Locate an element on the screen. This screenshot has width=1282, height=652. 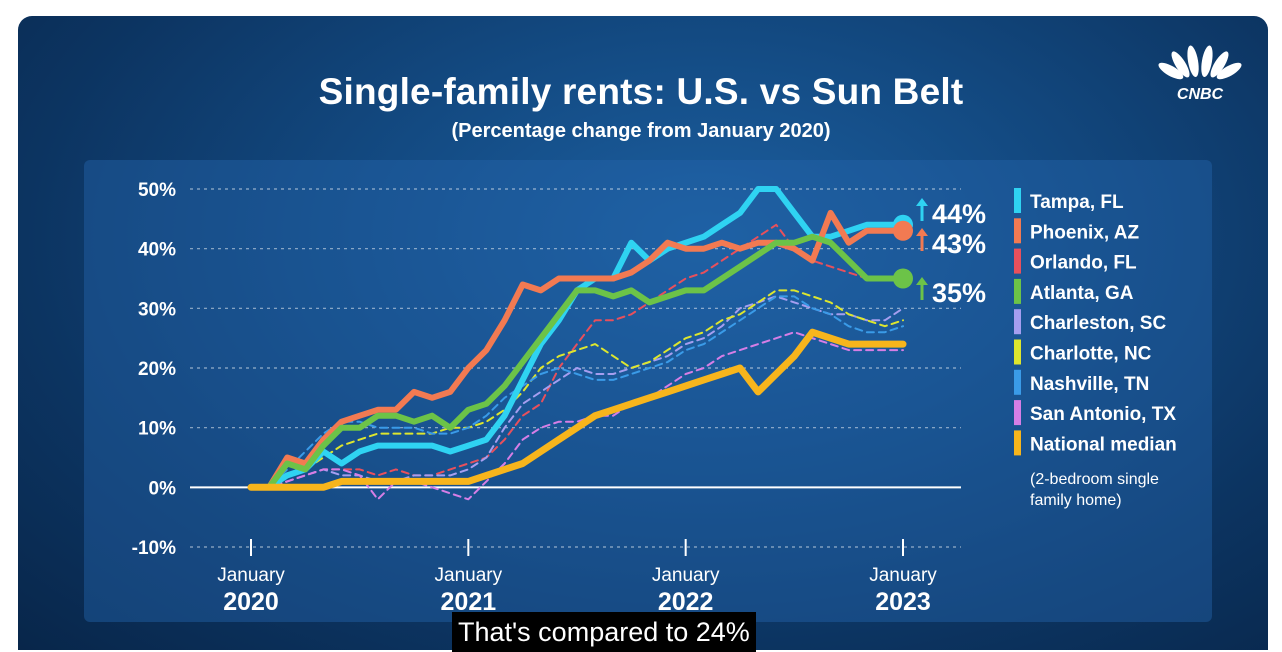
y-axis: 50% 40% 30% 20% 10% 0% -10% is located at coordinates (154, 369).